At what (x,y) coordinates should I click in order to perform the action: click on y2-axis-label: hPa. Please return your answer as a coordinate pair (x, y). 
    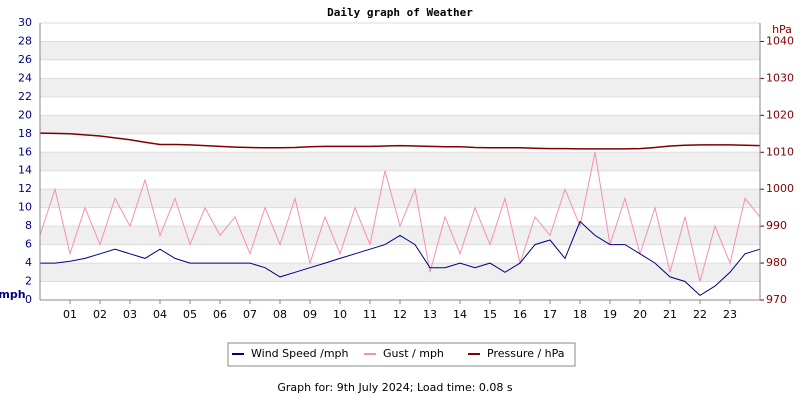
    Looking at the image, I should click on (782, 29).